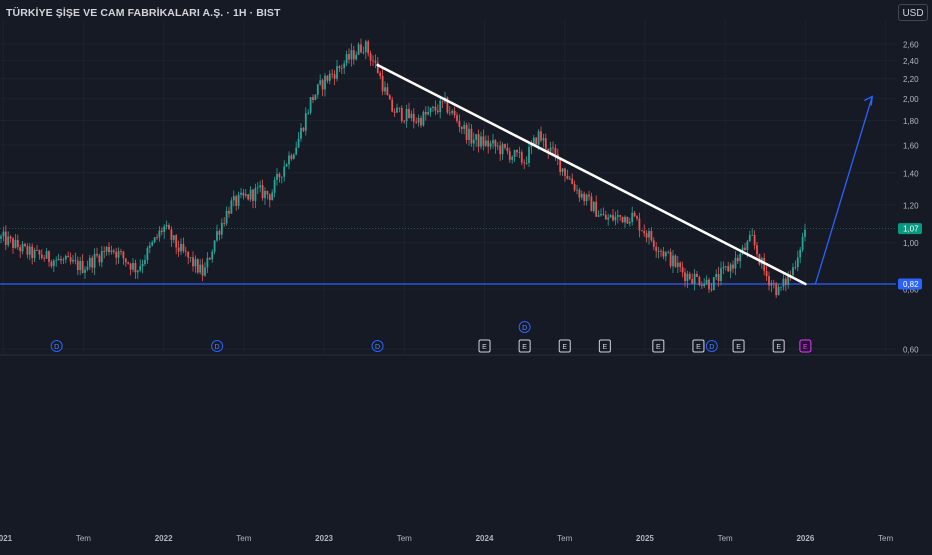 This screenshot has height=555, width=932. I want to click on dividend-icon, so click(377, 346).